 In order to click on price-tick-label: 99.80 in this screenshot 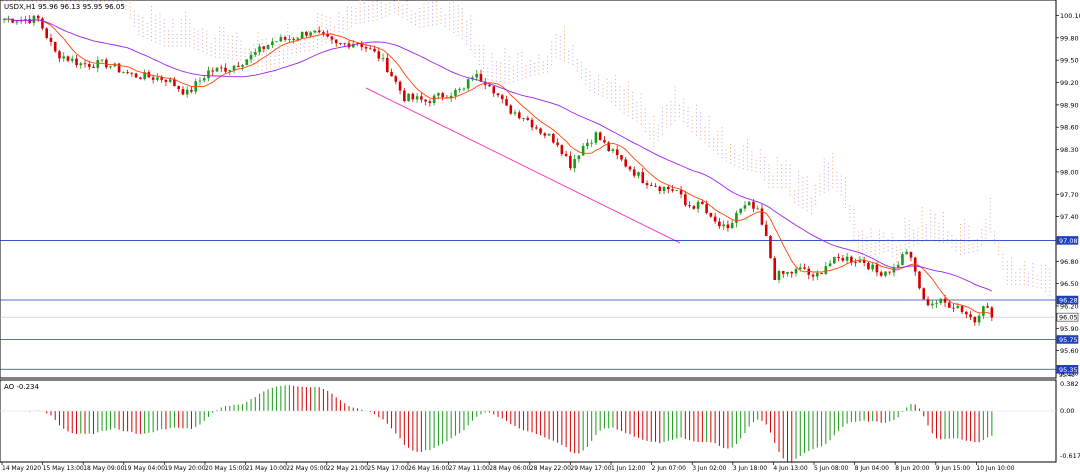, I will do `click(1069, 38)`.